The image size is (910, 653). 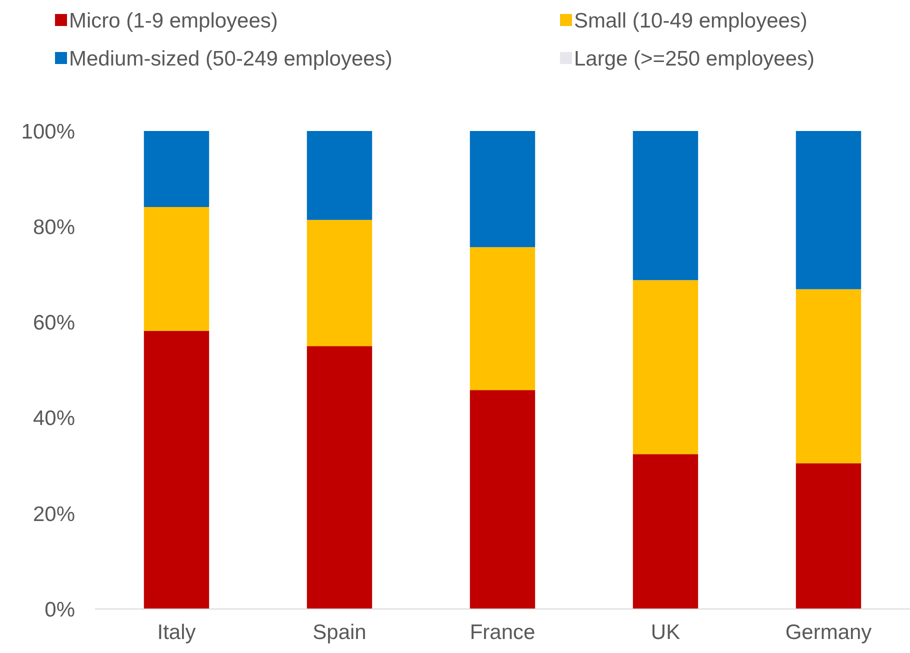 I want to click on legend-label: Medium-sized (50-249 employees), so click(x=230, y=58).